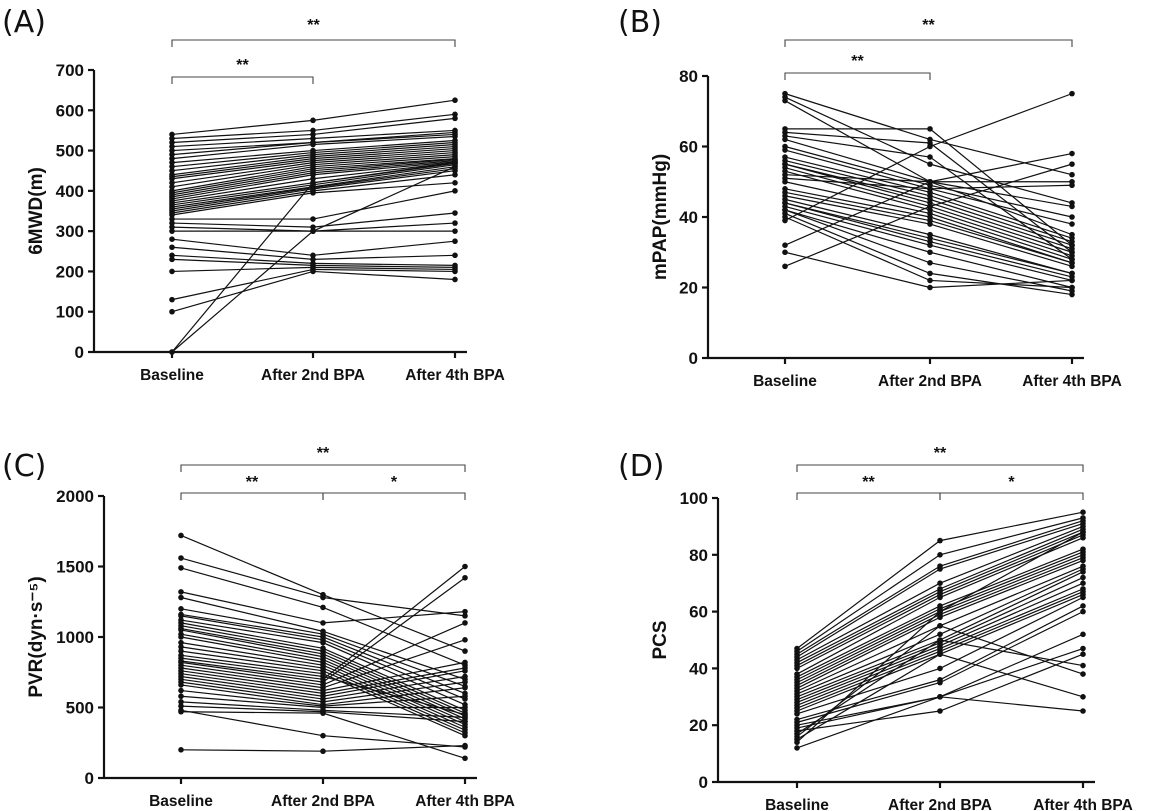  What do you see at coordinates (313, 291) in the screenshot?
I see `series-line` at bounding box center [313, 291].